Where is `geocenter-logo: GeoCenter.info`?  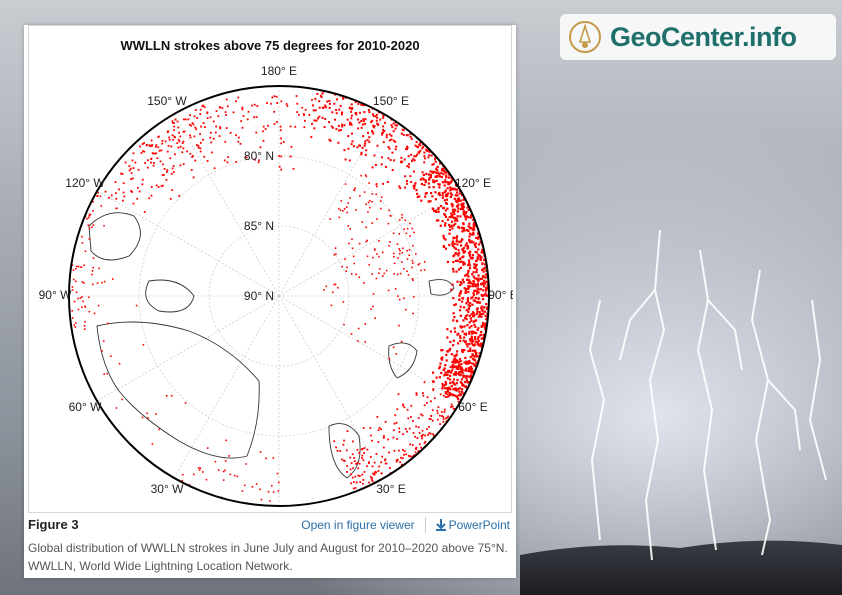
geocenter-logo: GeoCenter.info is located at coordinates (698, 37).